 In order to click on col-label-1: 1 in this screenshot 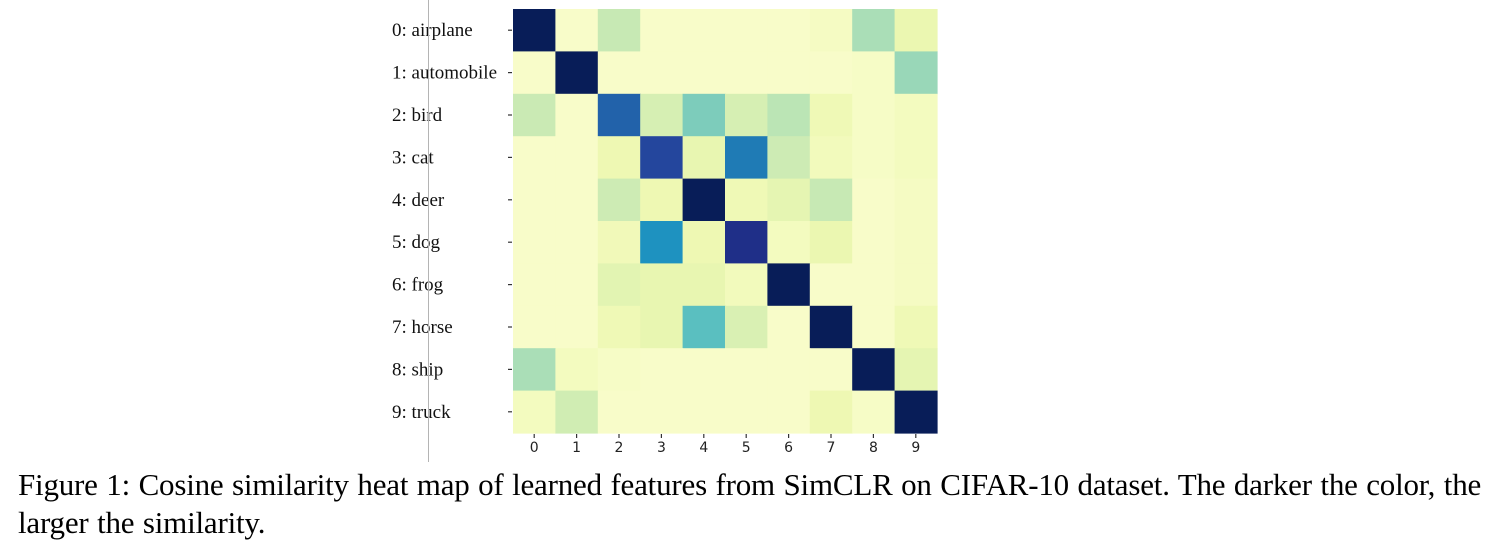, I will do `click(576, 448)`.